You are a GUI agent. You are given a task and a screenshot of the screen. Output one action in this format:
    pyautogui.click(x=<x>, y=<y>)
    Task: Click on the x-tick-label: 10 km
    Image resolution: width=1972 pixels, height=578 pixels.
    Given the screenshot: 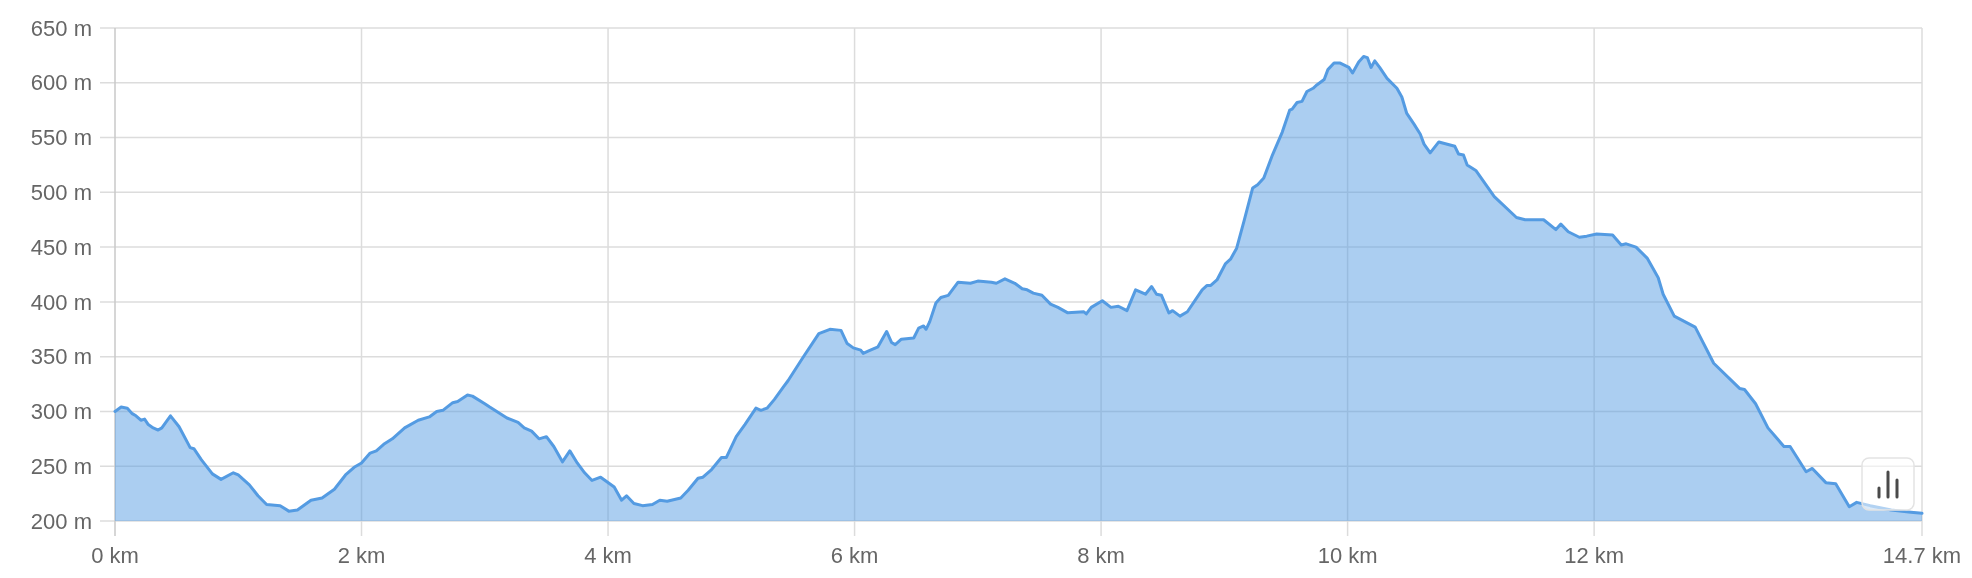 What is the action you would take?
    pyautogui.click(x=1347, y=555)
    